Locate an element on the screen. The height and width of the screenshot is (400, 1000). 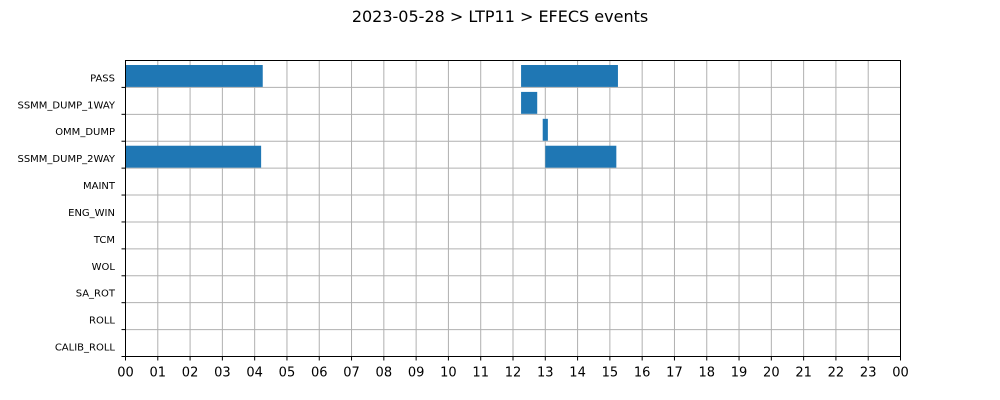
x-tick-label: 17 is located at coordinates (674, 373).